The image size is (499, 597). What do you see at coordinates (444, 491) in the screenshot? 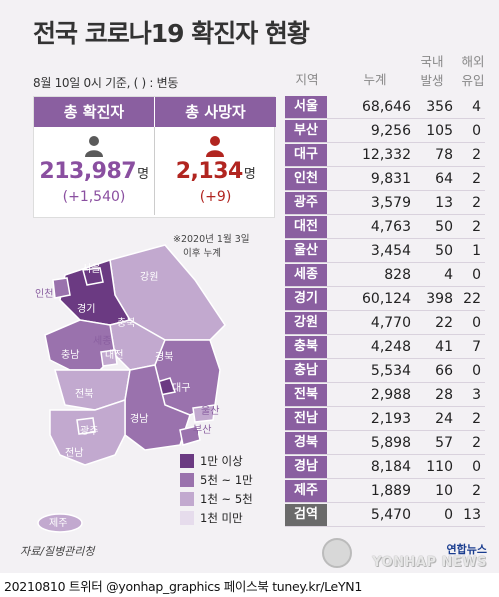
I see `local-cell: 10` at bounding box center [444, 491].